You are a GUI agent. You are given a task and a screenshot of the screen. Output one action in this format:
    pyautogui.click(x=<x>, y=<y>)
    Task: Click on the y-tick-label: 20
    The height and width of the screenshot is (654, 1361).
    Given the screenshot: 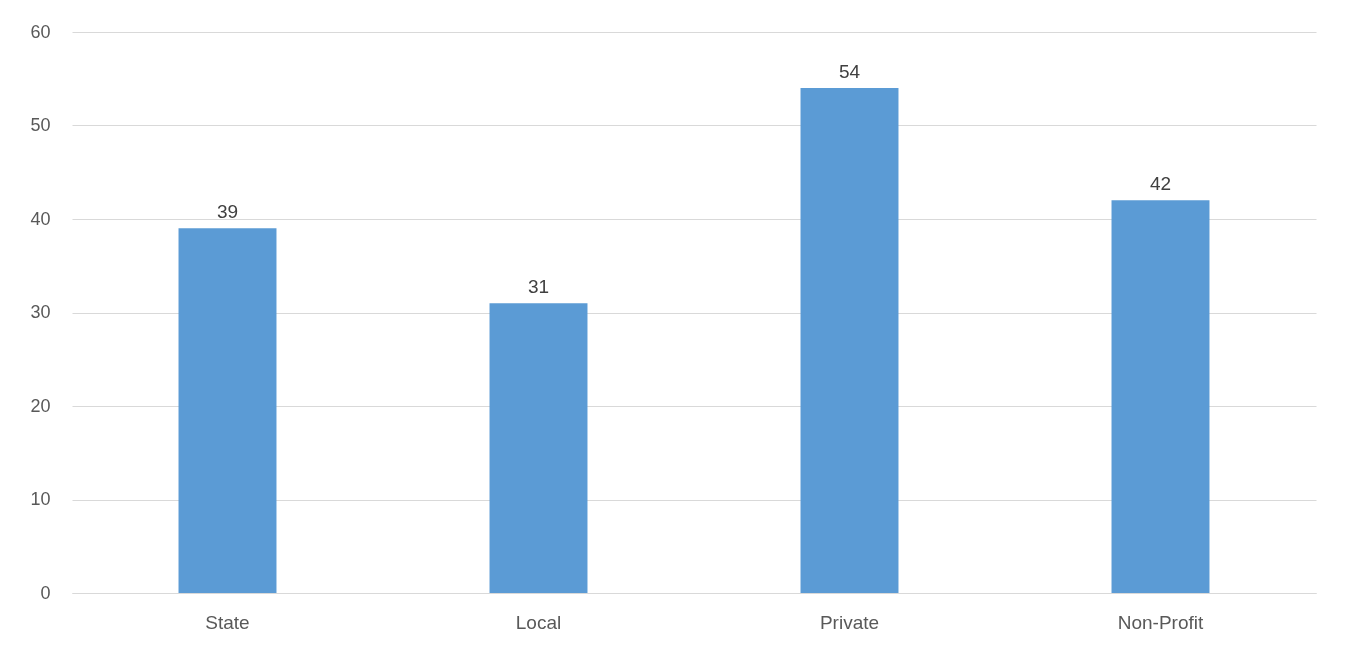 What is the action you would take?
    pyautogui.click(x=40, y=405)
    